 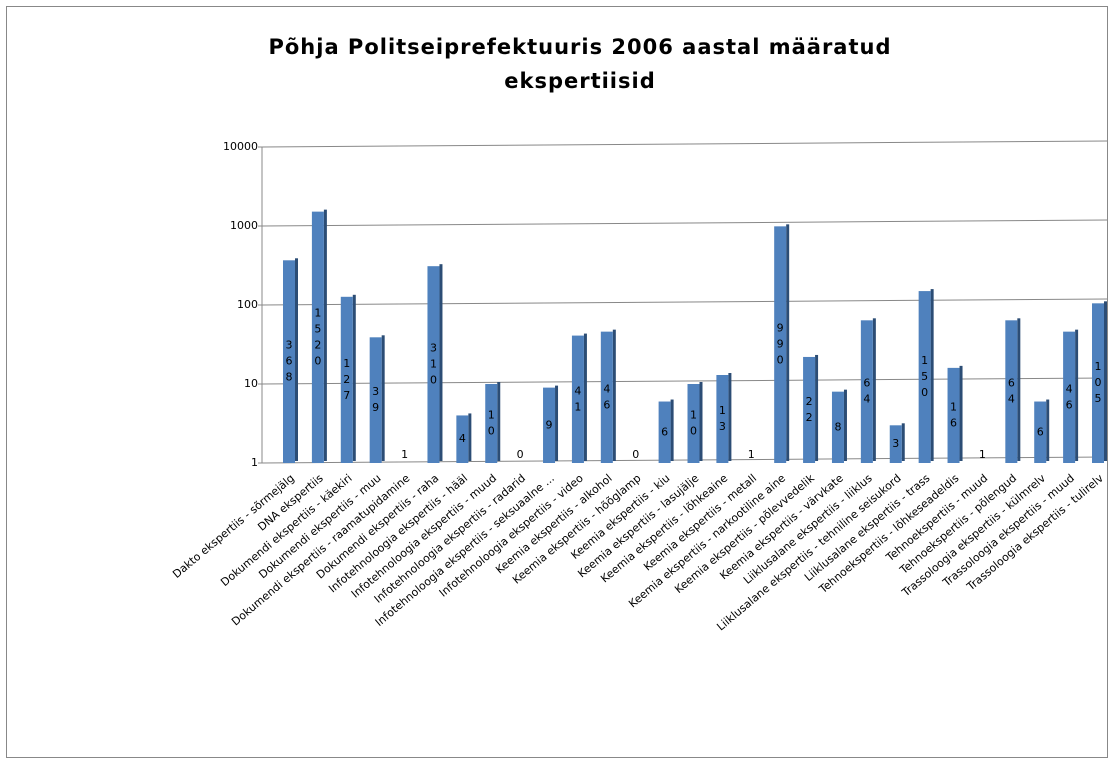 I want to click on y-tick-label: 10000, so click(x=240, y=146).